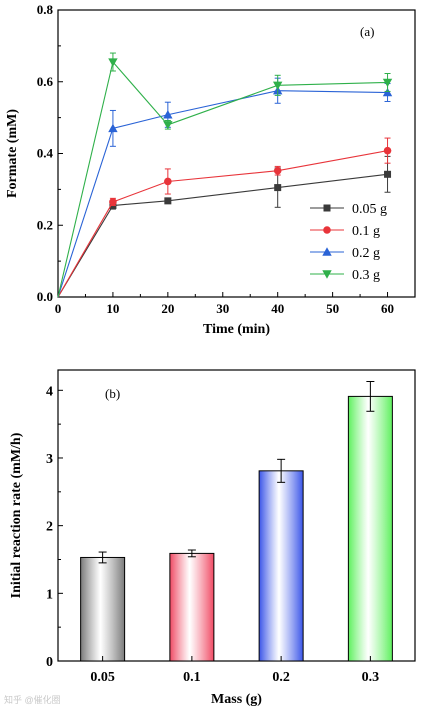 The height and width of the screenshot is (709, 425). I want to click on y-axis-label-a: Formate (mM), so click(12, 153).